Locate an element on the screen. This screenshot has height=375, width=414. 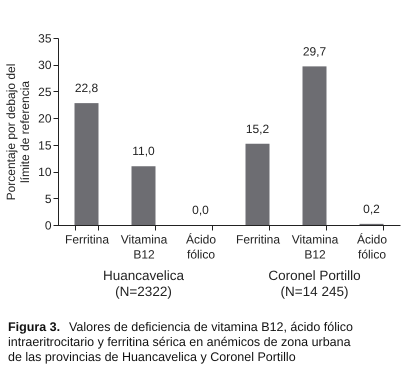
text: Huancavelica (N=2322) is located at coordinates (143, 283).